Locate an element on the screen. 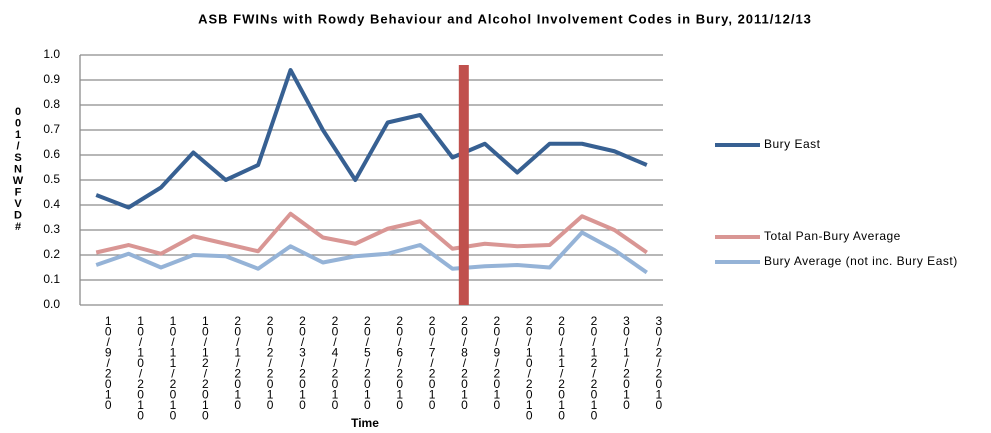 The image size is (991, 433). x-tick-label: 3 0/2/2 0 1 0 is located at coordinates (658, 363).